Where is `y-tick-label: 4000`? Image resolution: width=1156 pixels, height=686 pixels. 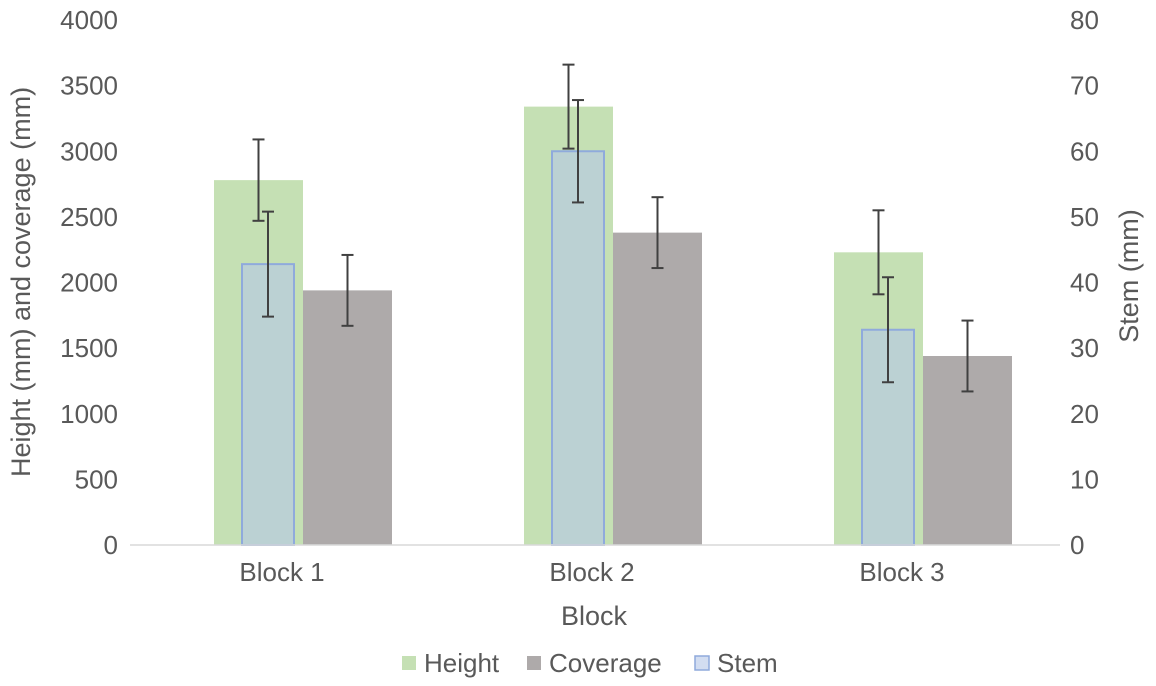 y-tick-label: 4000 is located at coordinates (89, 20).